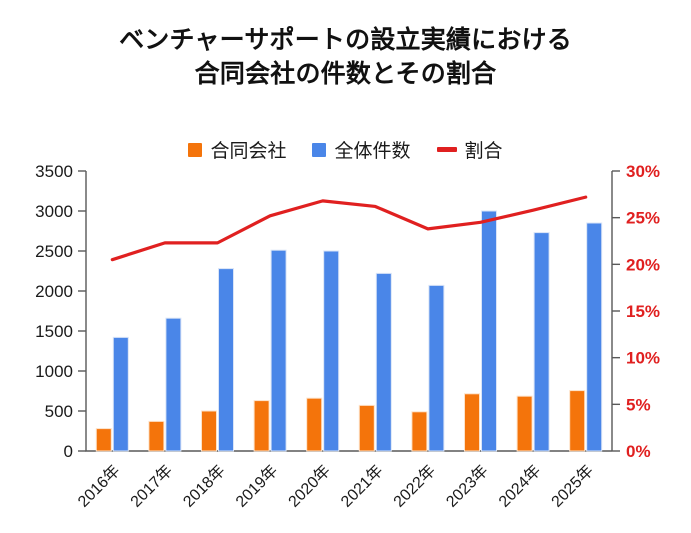 The image size is (691, 533). I want to click on legend-label: 全体件数, so click(372, 151).